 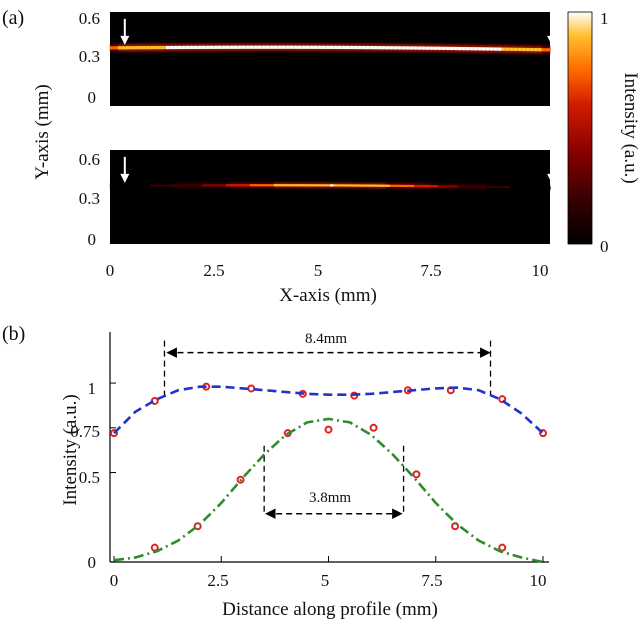 I want to click on heatmap-top-beam, so click(x=330, y=48).